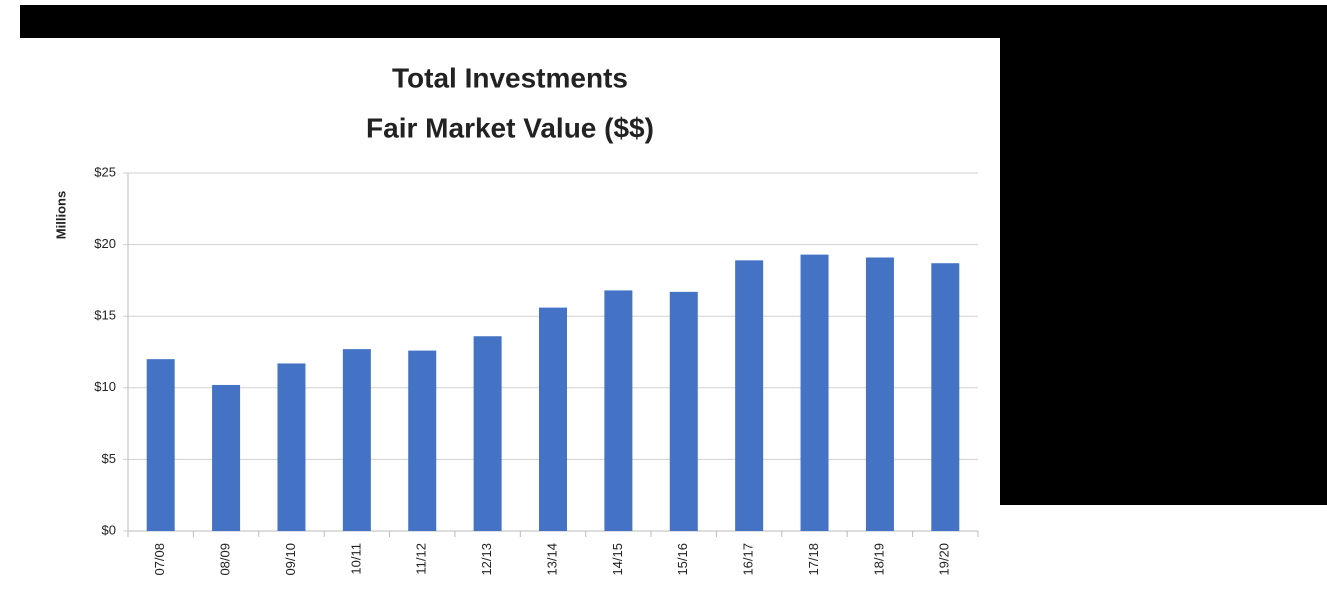 This screenshot has width=1327, height=610. What do you see at coordinates (748, 559) in the screenshot?
I see `x-tick-label: 16/17` at bounding box center [748, 559].